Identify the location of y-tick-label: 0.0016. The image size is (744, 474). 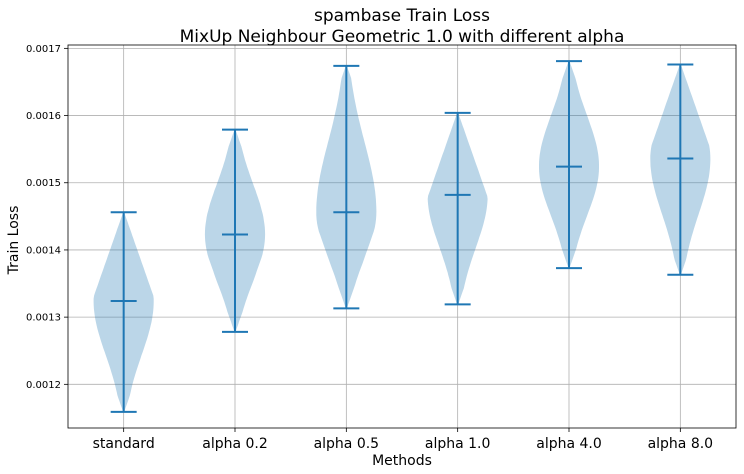
(43, 116).